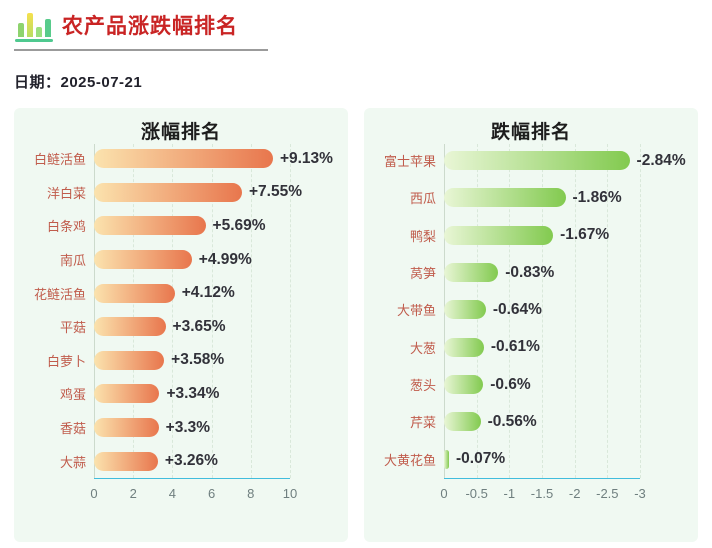 Image resolution: width=712 pixels, height=548 pixels. What do you see at coordinates (517, 309) in the screenshot?
I see `value-label: -0.64%` at bounding box center [517, 309].